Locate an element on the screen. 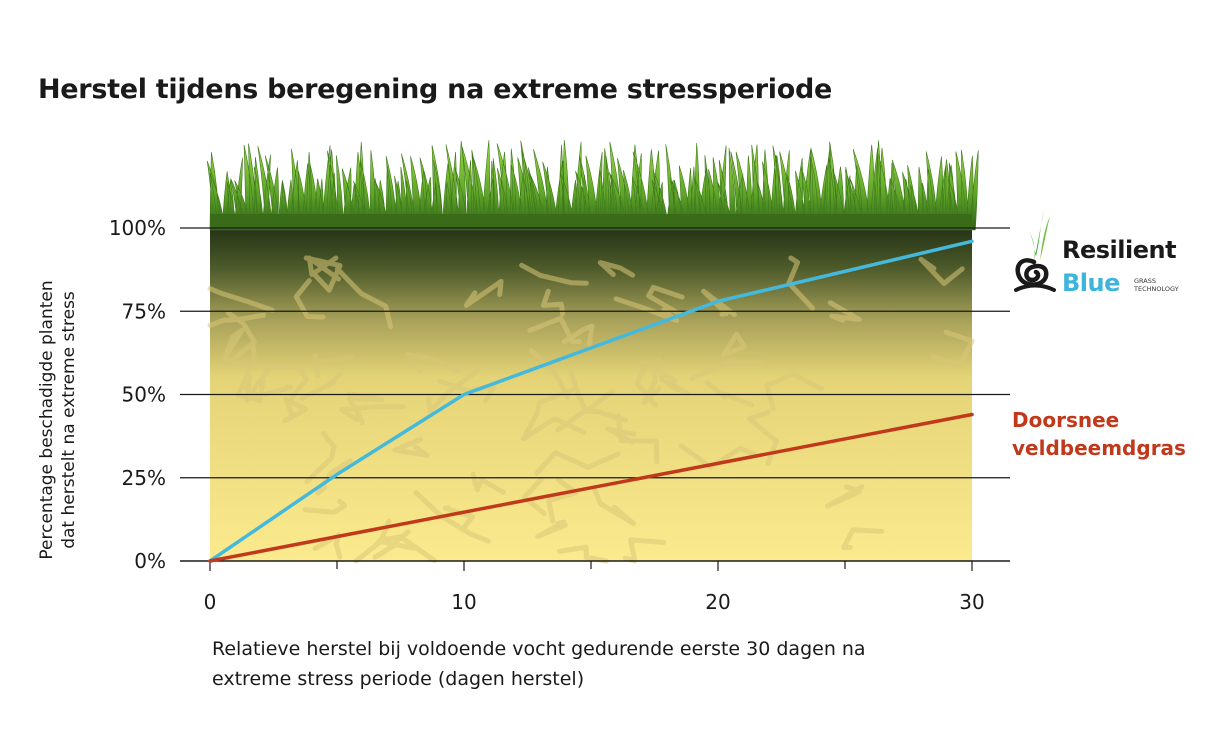  x-axis-label-line2: extreme stress periode (dagen herstel) is located at coordinates (398, 679).